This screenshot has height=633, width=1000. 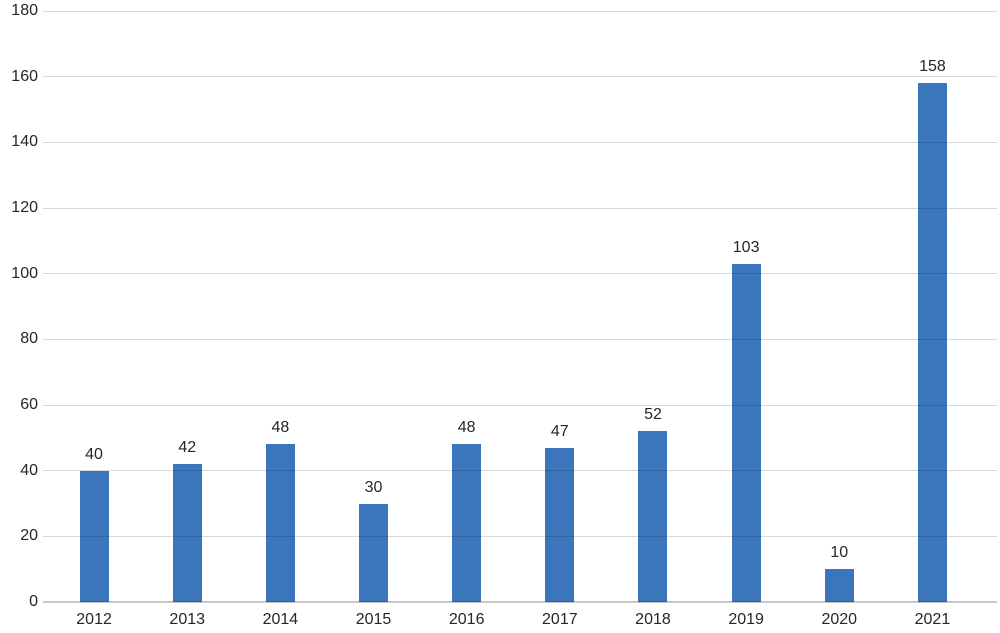 What do you see at coordinates (932, 619) in the screenshot?
I see `x-axis-tick-label: 2021` at bounding box center [932, 619].